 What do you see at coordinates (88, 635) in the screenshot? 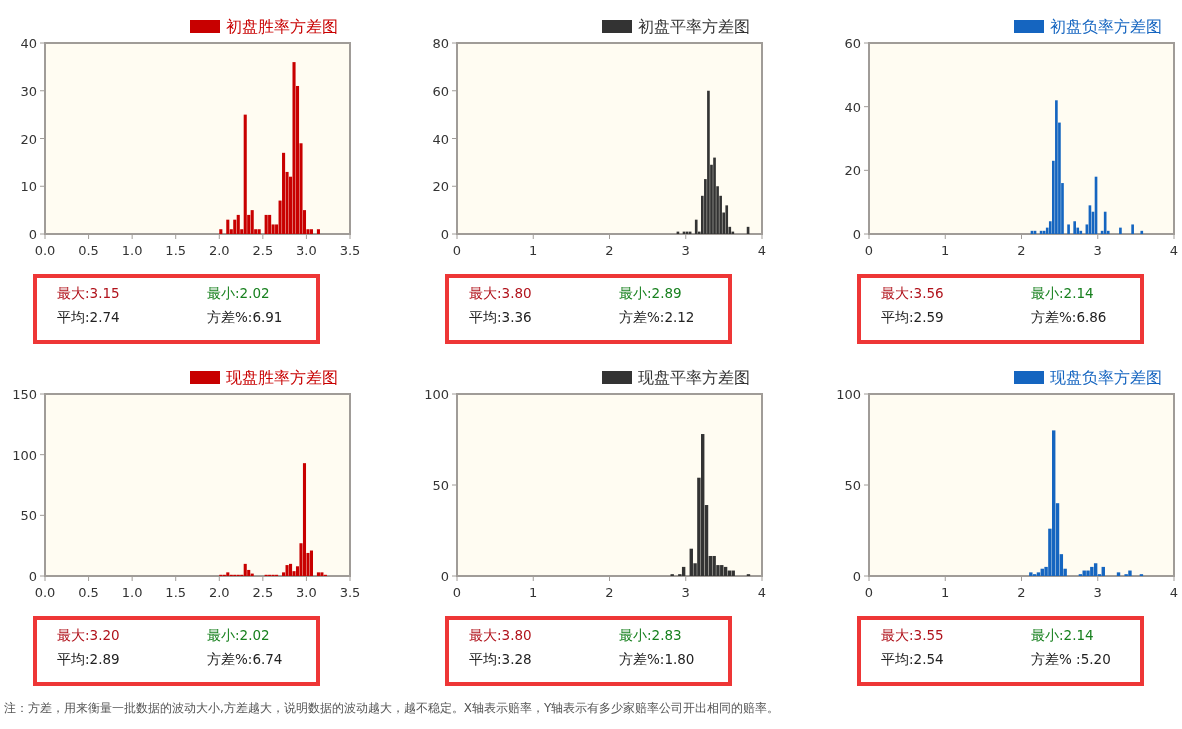
I see `text: 最大:3.20` at bounding box center [88, 635].